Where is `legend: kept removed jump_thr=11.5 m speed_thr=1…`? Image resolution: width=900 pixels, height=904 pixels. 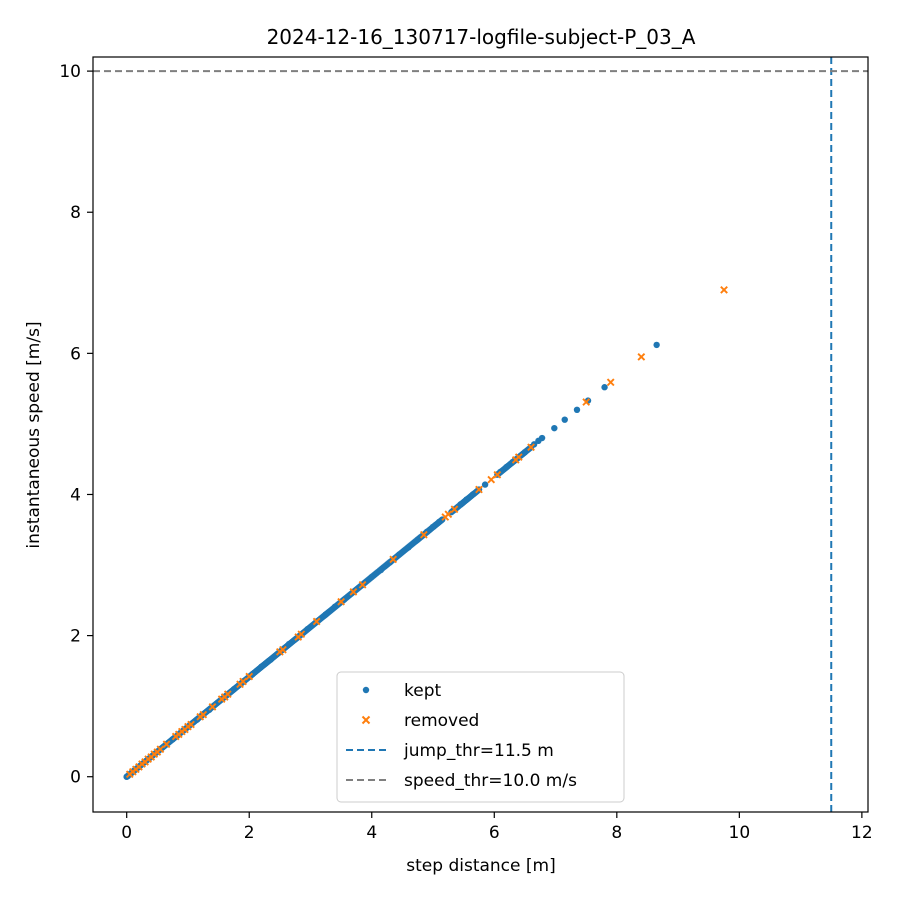
legend: kept removed jump_thr=11.5 m speed_thr=1… is located at coordinates (480, 737).